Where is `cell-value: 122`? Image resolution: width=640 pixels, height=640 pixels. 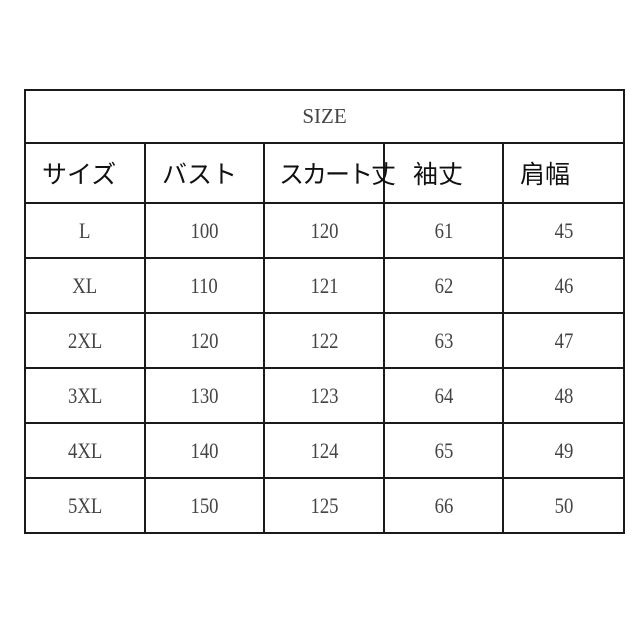 cell-value: 122 is located at coordinates (324, 340).